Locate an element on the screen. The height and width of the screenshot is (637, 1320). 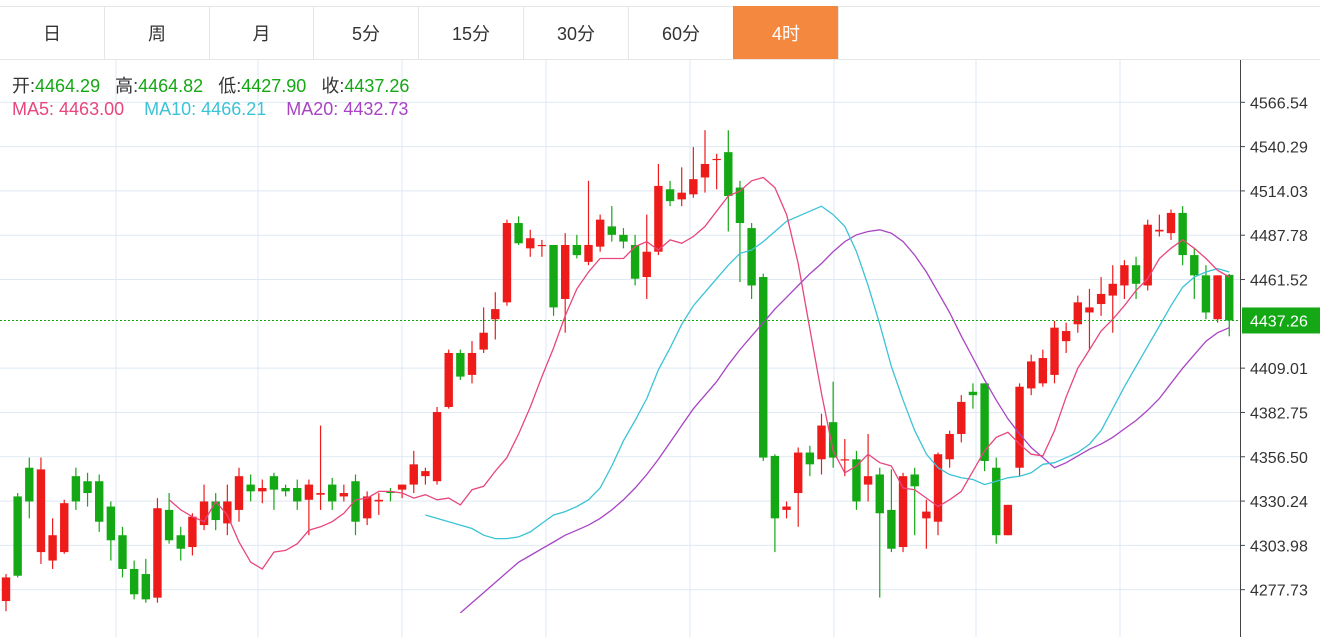
high-value: 4464.82 is located at coordinates (171, 86).